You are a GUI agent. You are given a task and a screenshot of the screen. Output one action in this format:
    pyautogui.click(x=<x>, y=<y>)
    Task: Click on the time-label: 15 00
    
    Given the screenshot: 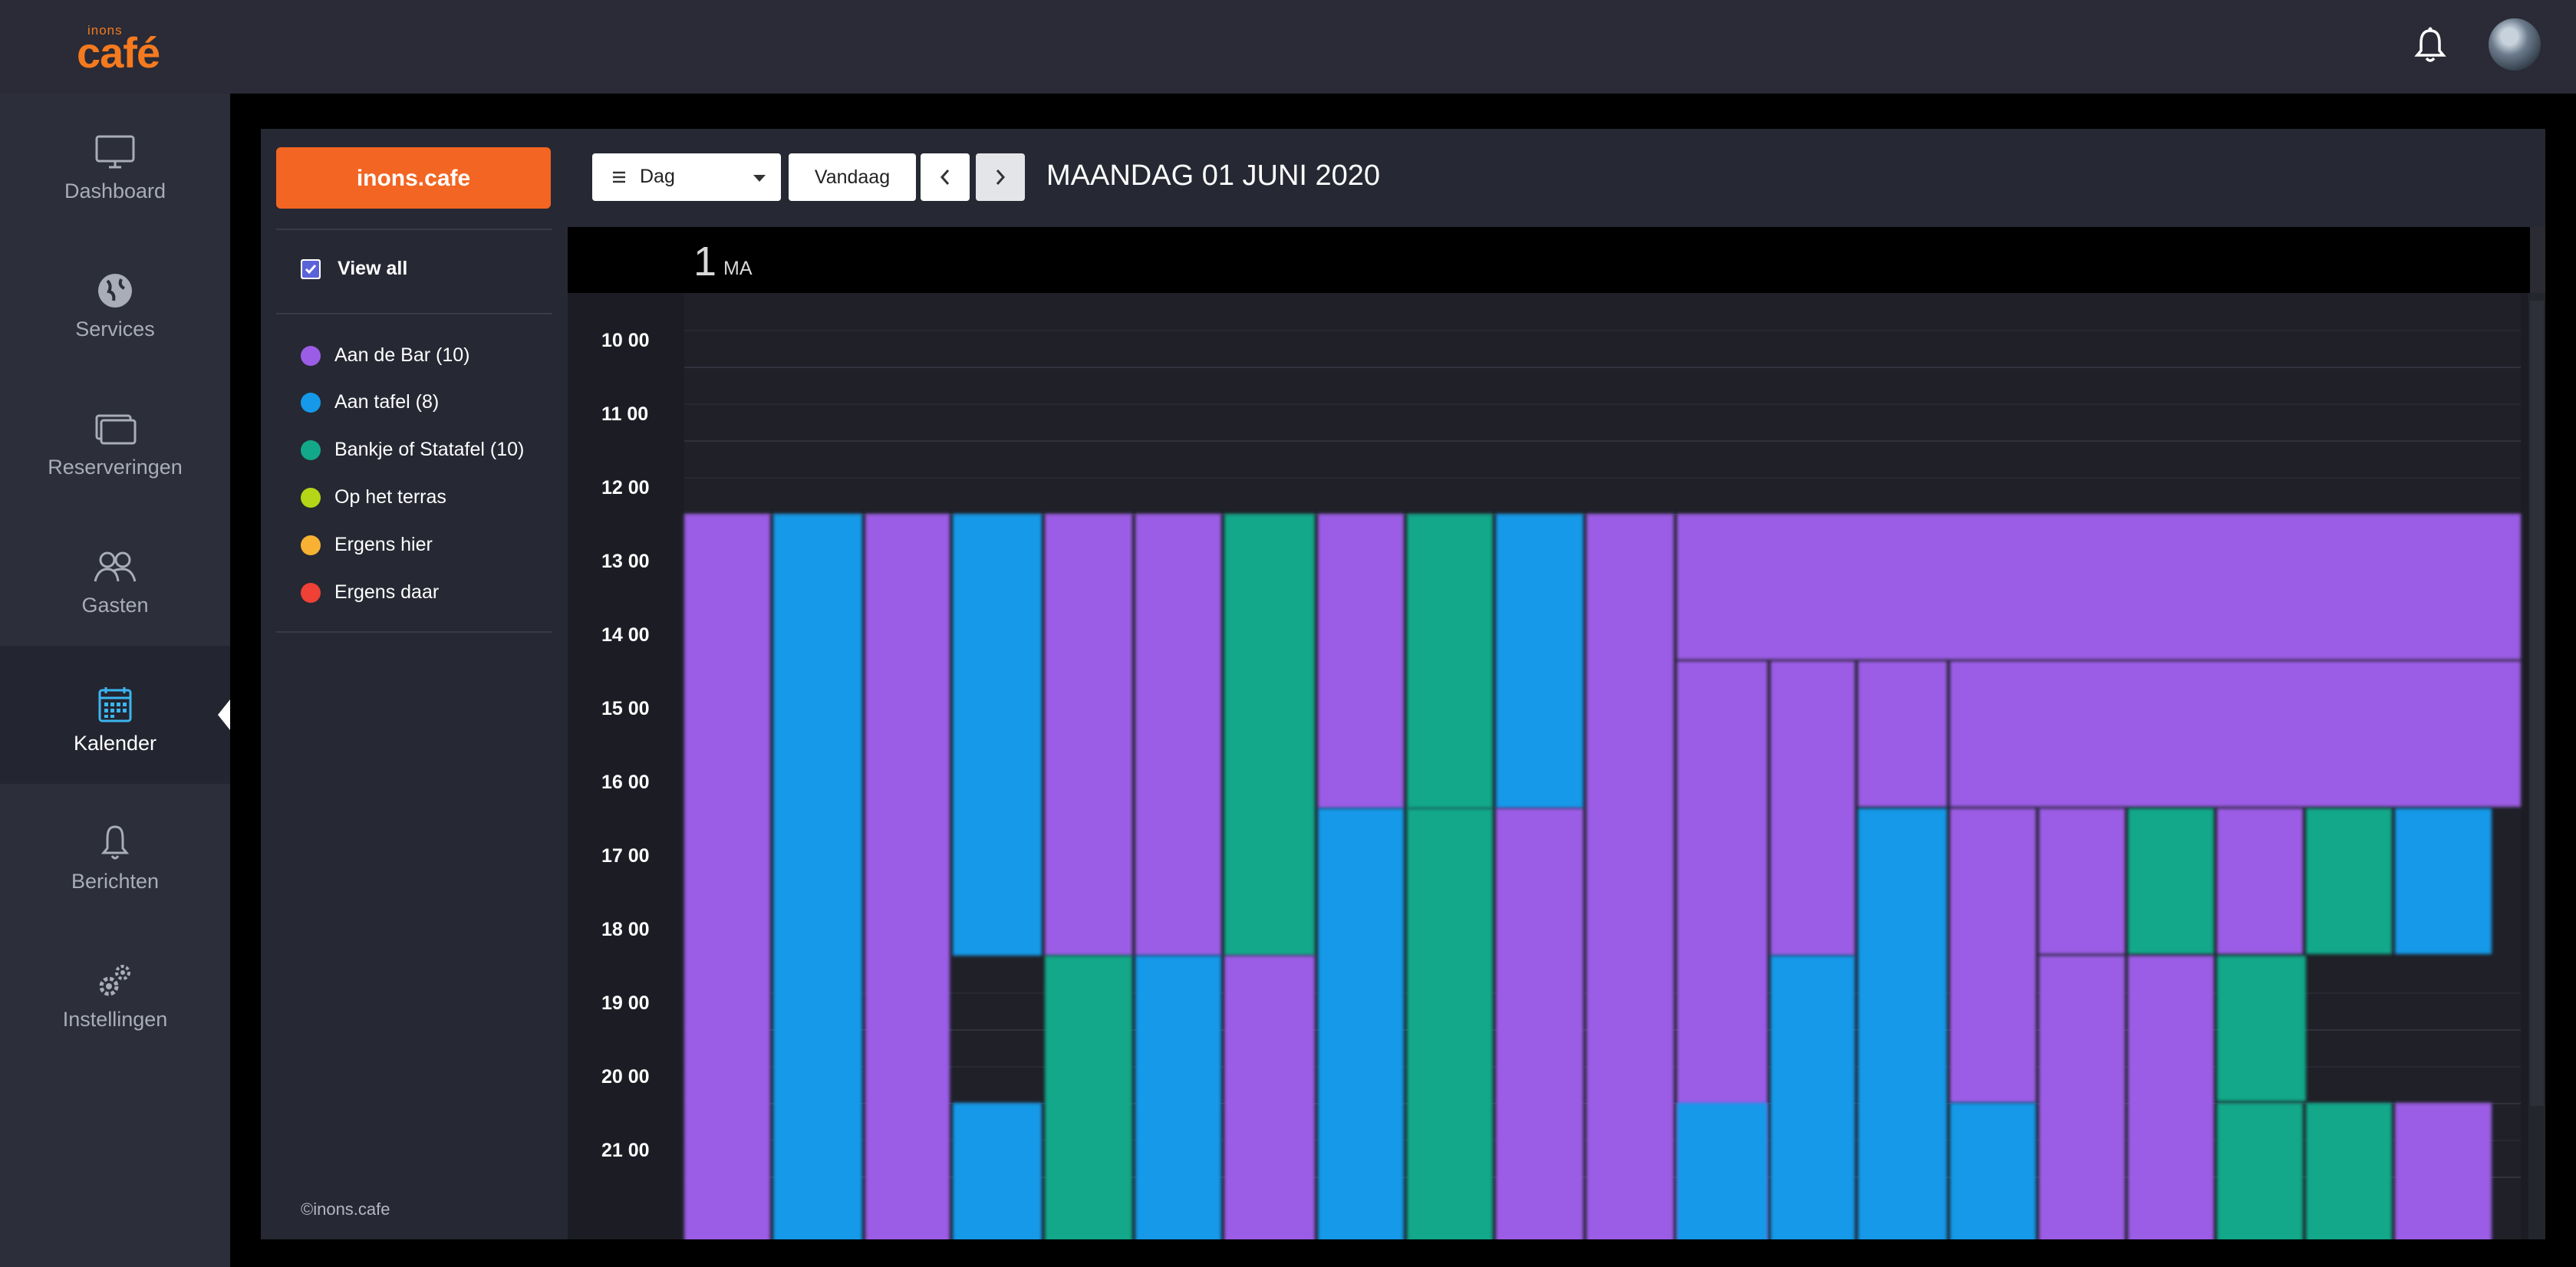 What is the action you would take?
    pyautogui.click(x=625, y=708)
    